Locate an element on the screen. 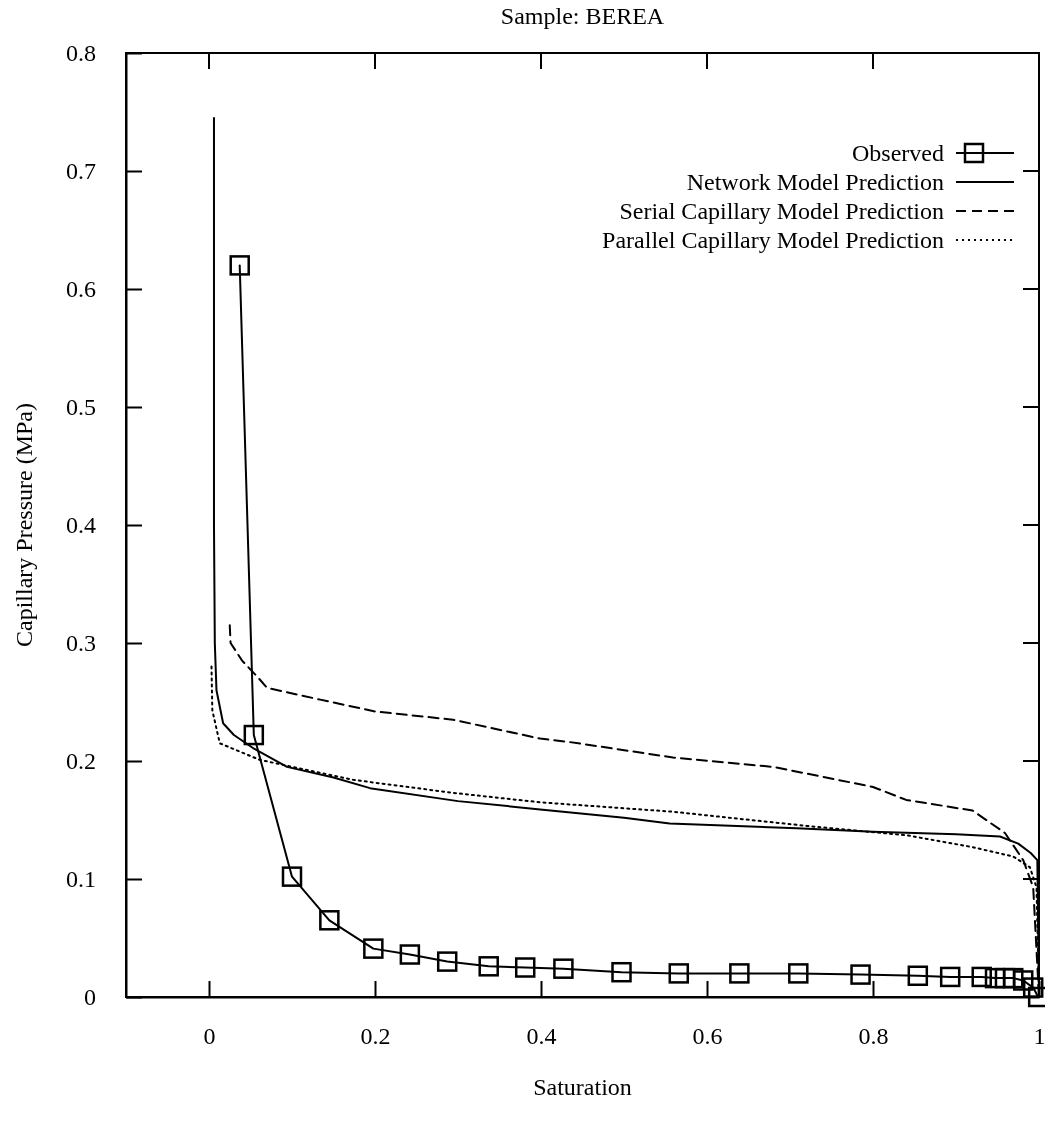 This screenshot has height=1130, width=1045. y-tick-label: 0.2 is located at coordinates (81, 761).